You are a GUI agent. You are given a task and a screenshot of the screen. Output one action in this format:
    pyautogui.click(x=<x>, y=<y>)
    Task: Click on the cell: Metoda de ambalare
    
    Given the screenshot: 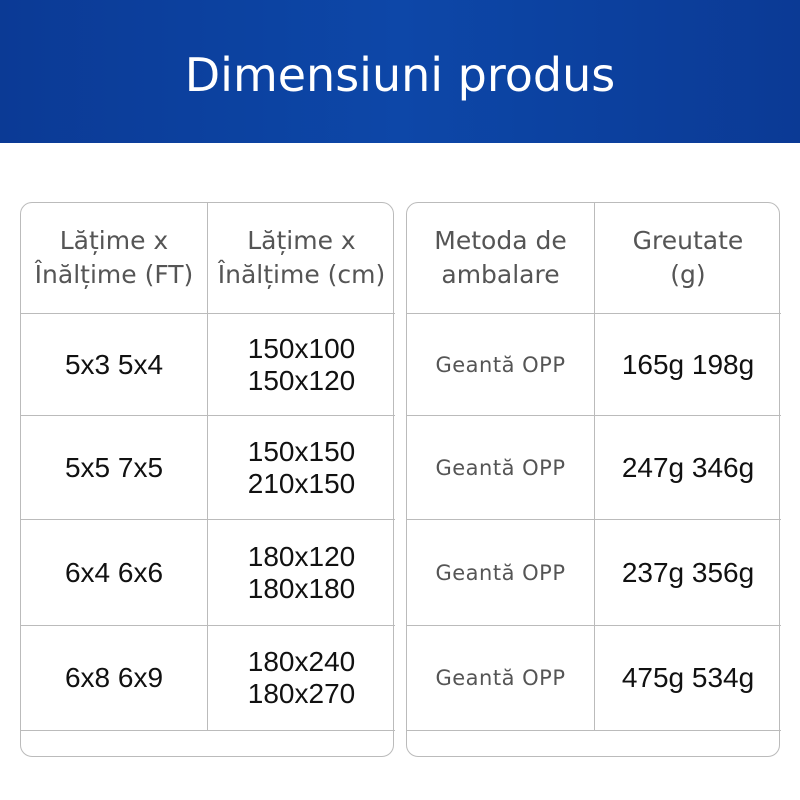 What is the action you would take?
    pyautogui.click(x=501, y=258)
    